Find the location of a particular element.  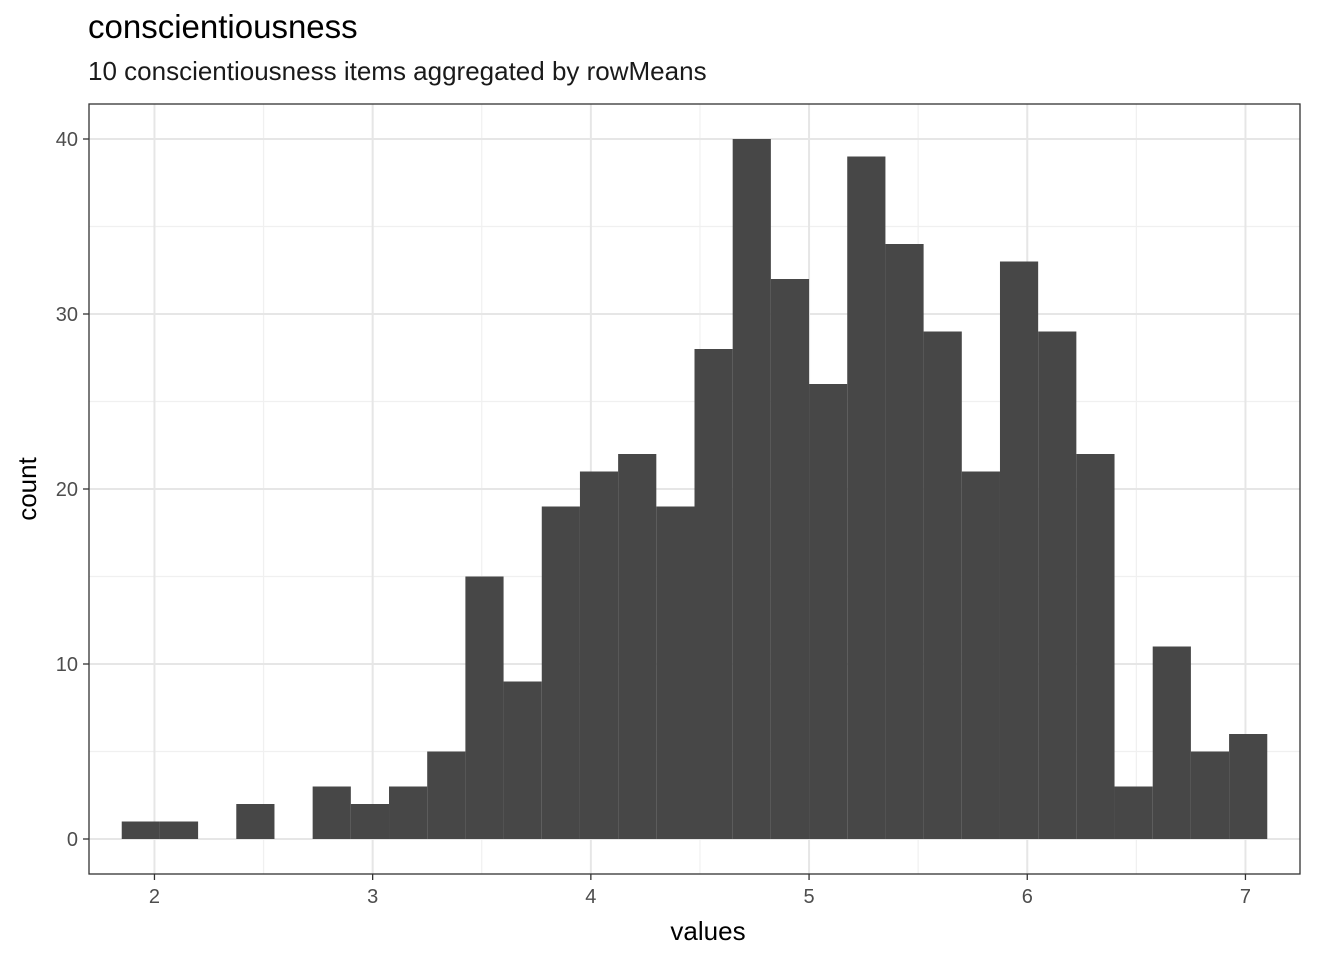

x-axis-title: values is located at coordinates (707, 931).